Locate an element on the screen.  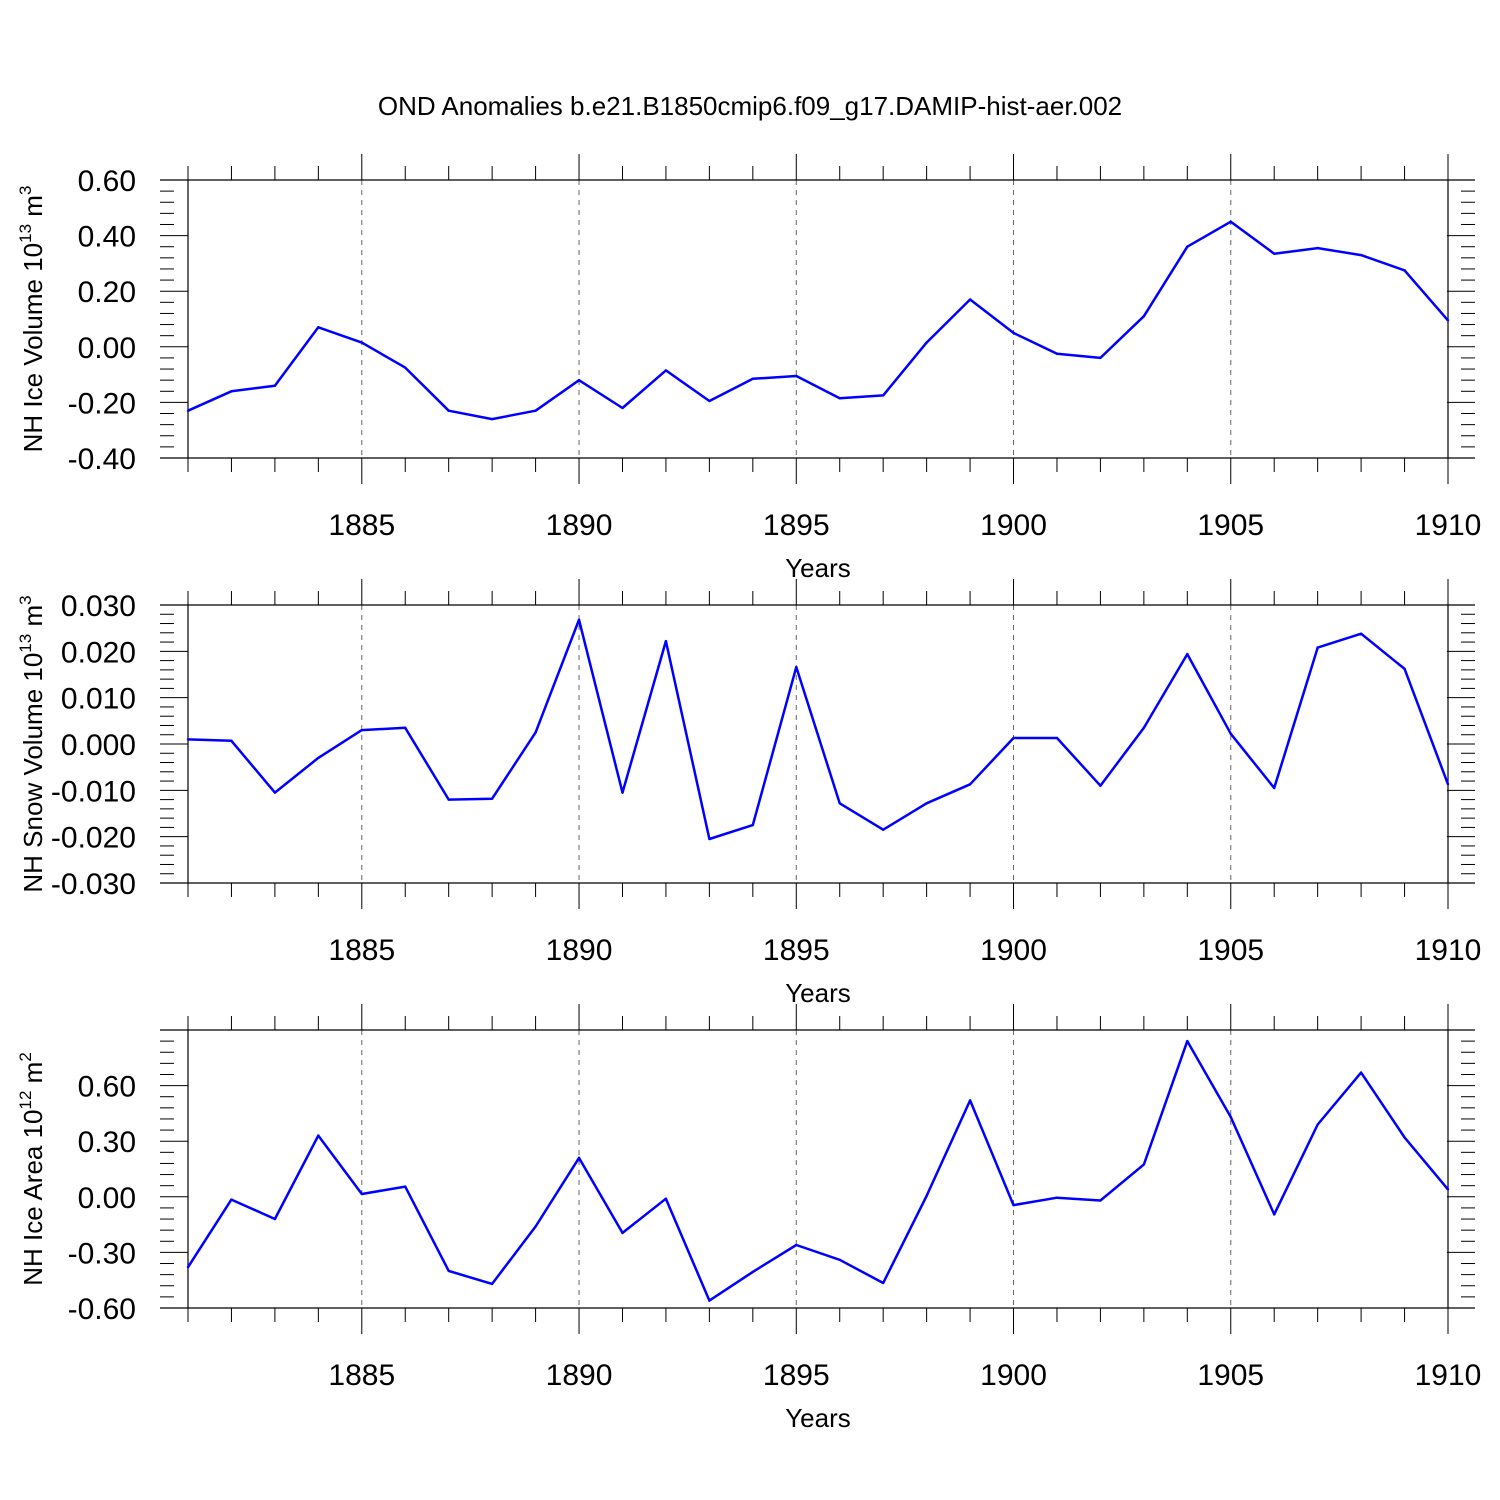
y-tick-label: 0.20 is located at coordinates (107, 292).